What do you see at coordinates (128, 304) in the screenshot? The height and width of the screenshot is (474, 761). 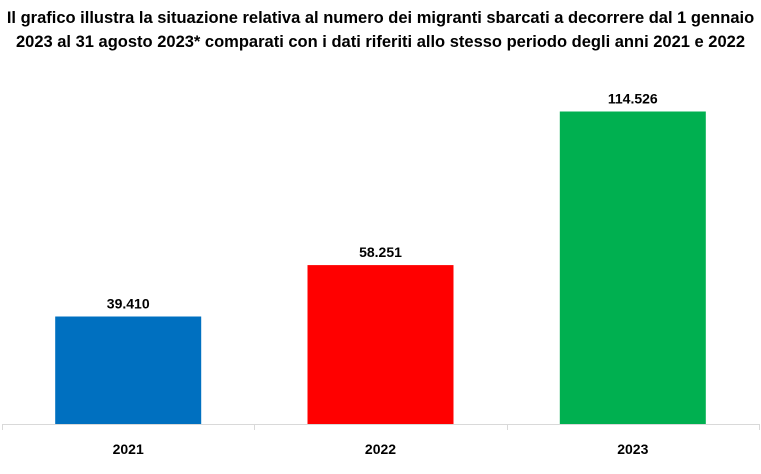 I see `data-label-2021: 39.410` at bounding box center [128, 304].